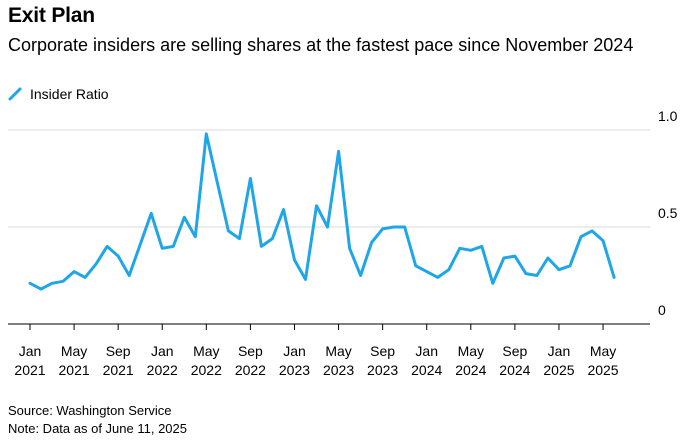  Describe the element at coordinates (51, 15) in the screenshot. I see `chart-title: Exit Plan` at that location.